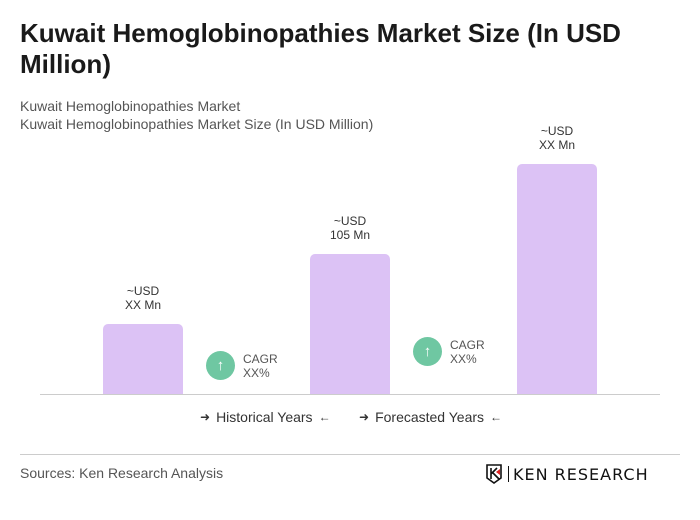 This screenshot has width=700, height=520. Describe the element at coordinates (242, 365) in the screenshot. I see `cagr-badge-1: ↑ CAGR XX%` at that location.